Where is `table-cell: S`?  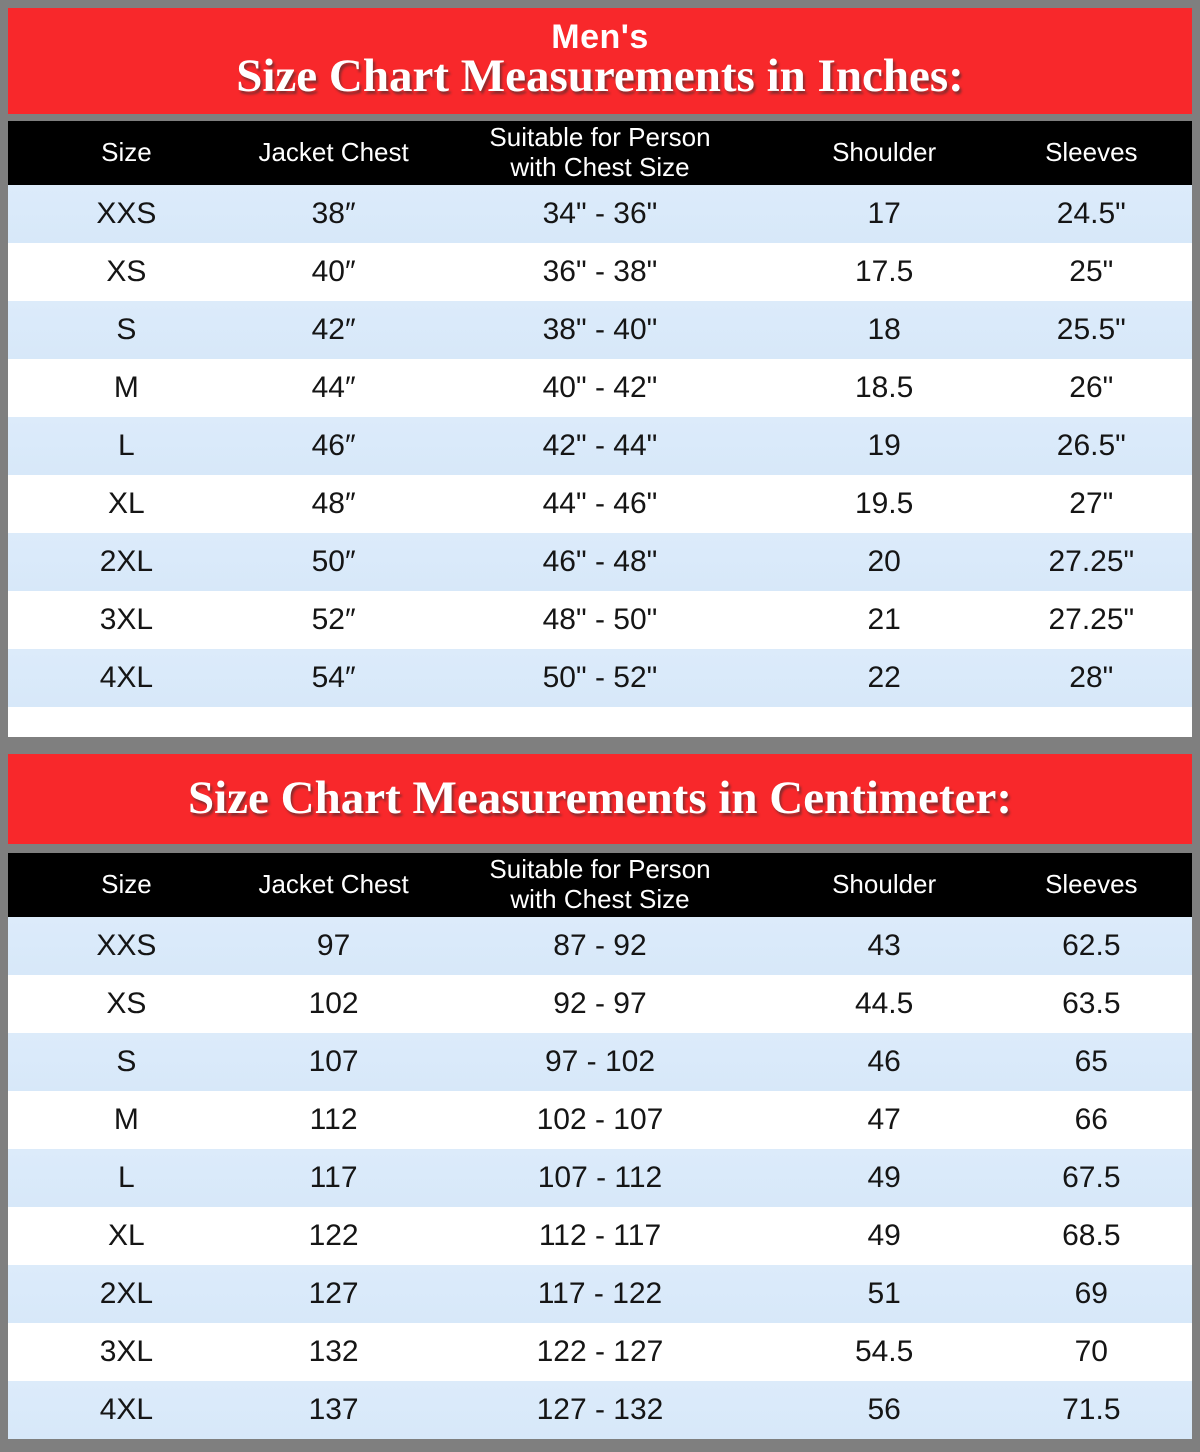 table-cell: S is located at coordinates (126, 1061).